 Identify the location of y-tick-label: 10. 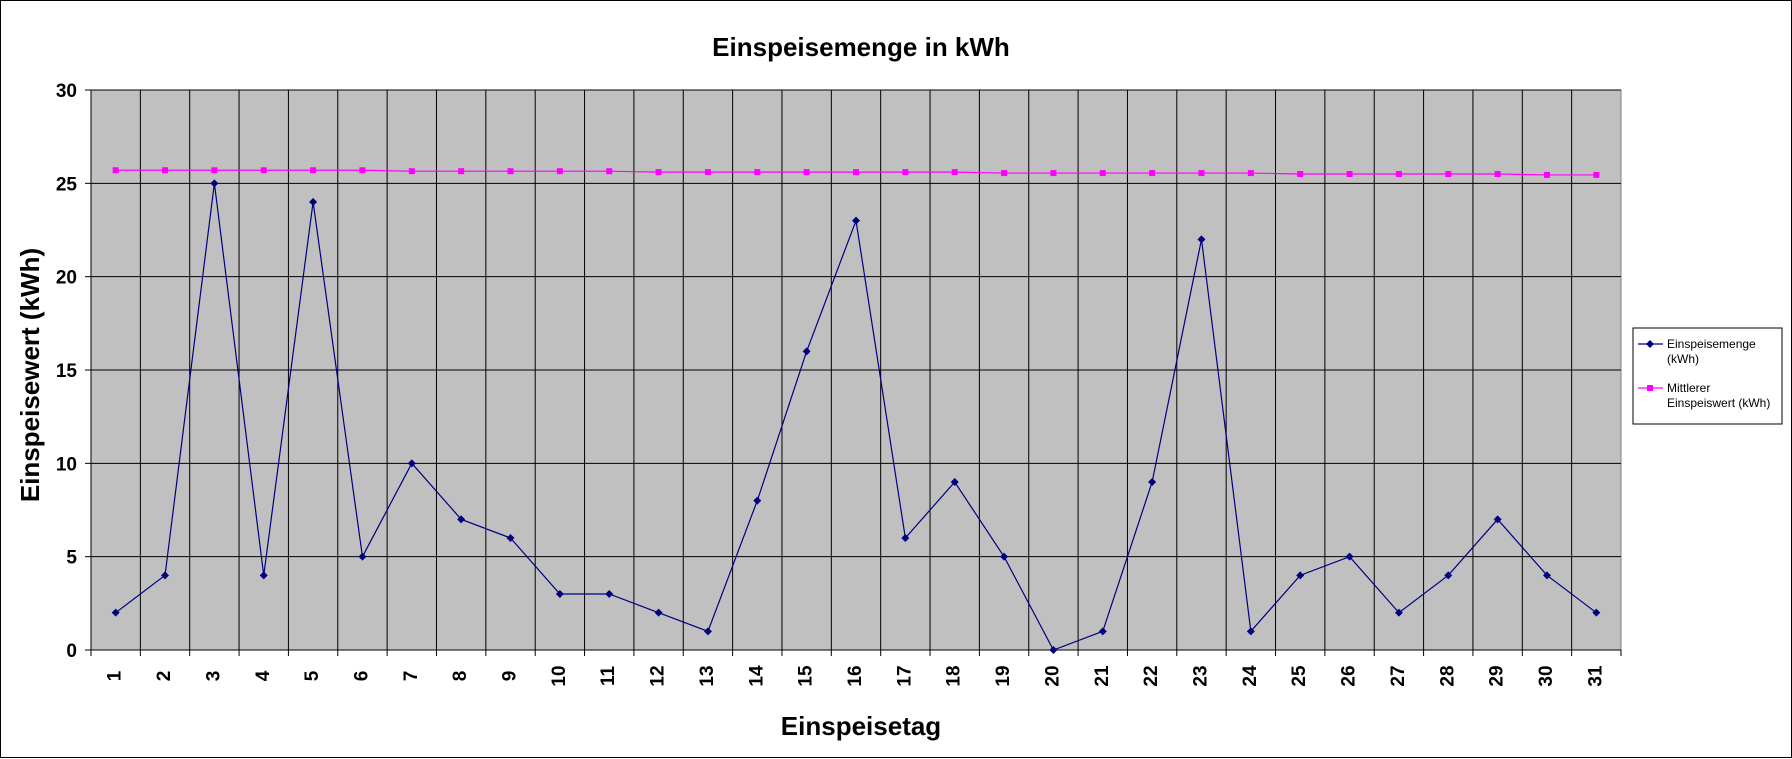
(66, 464).